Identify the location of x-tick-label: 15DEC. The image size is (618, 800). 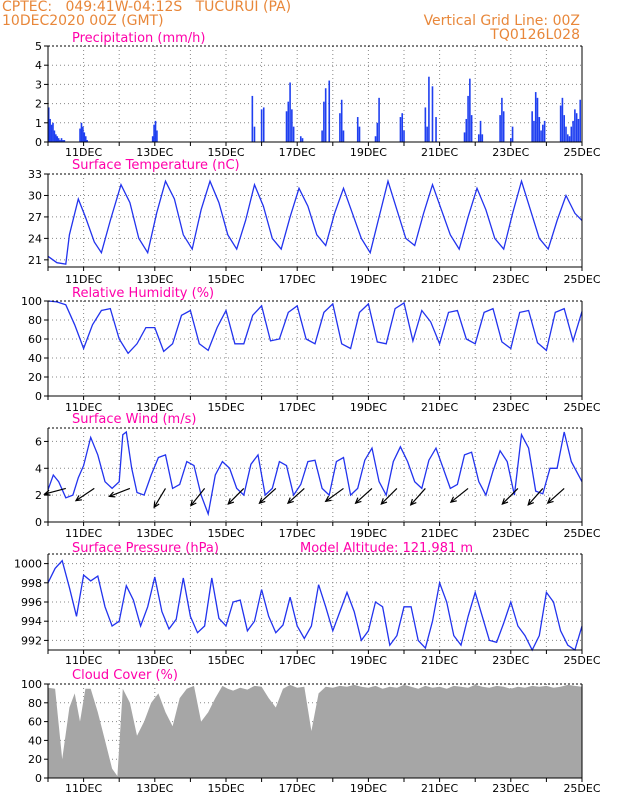
(225, 533).